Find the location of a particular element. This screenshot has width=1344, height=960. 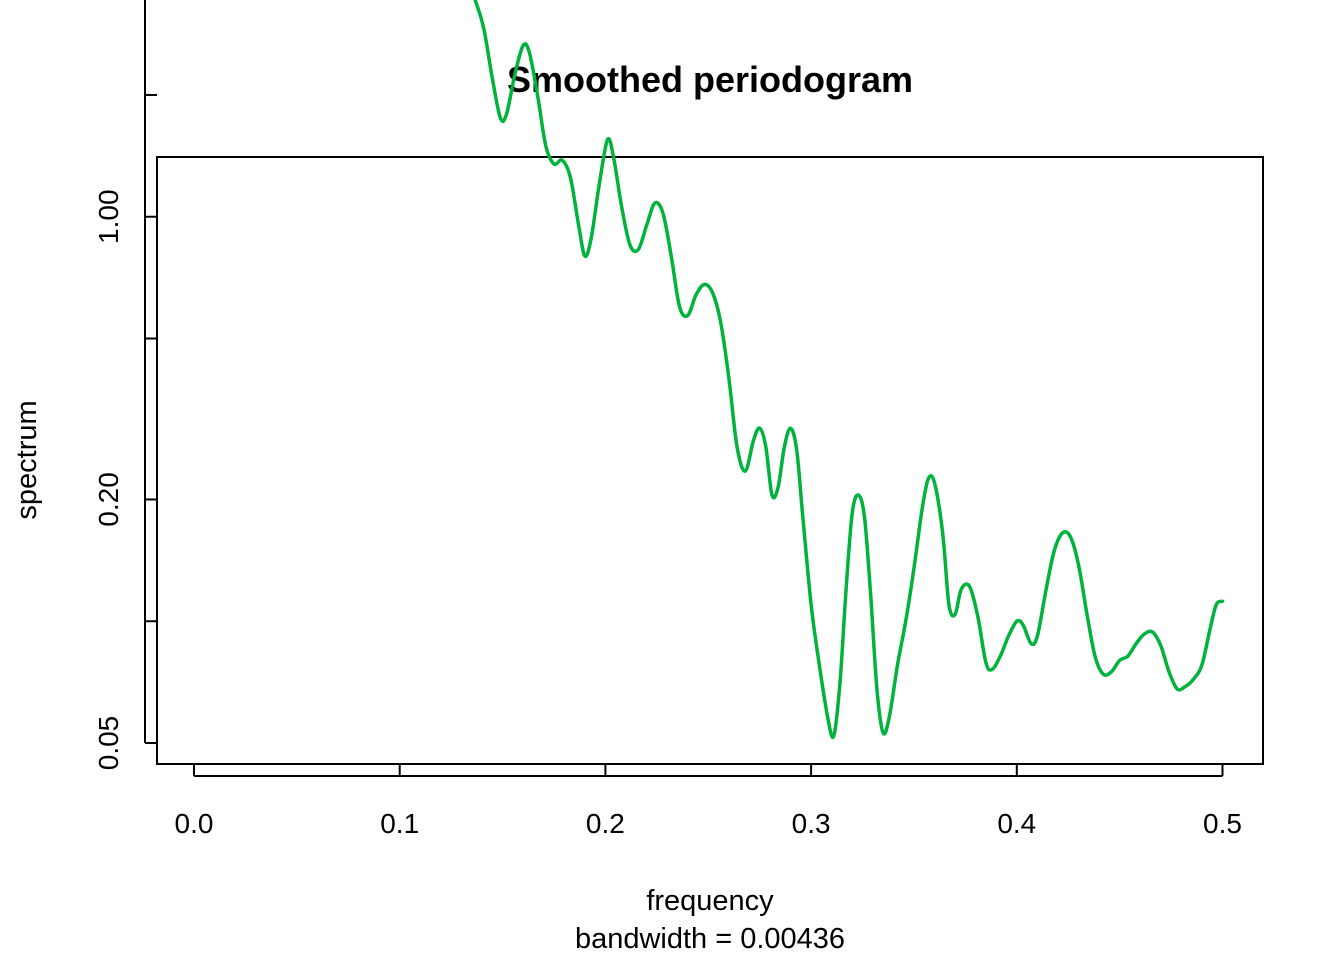

x-tick-label: 0.3 is located at coordinates (811, 823).